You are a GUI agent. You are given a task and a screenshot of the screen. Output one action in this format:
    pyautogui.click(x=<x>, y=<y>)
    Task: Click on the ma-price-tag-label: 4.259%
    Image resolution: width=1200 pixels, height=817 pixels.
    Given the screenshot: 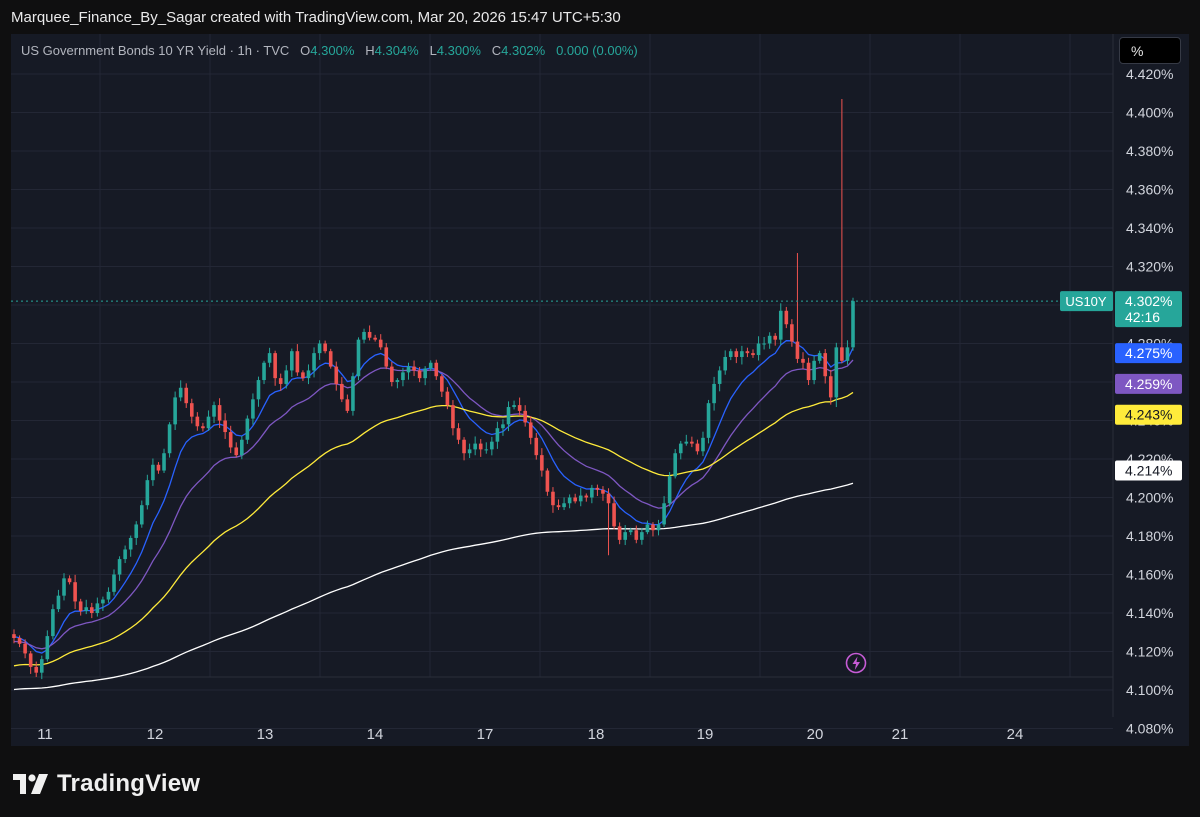 What is the action you would take?
    pyautogui.click(x=1148, y=384)
    